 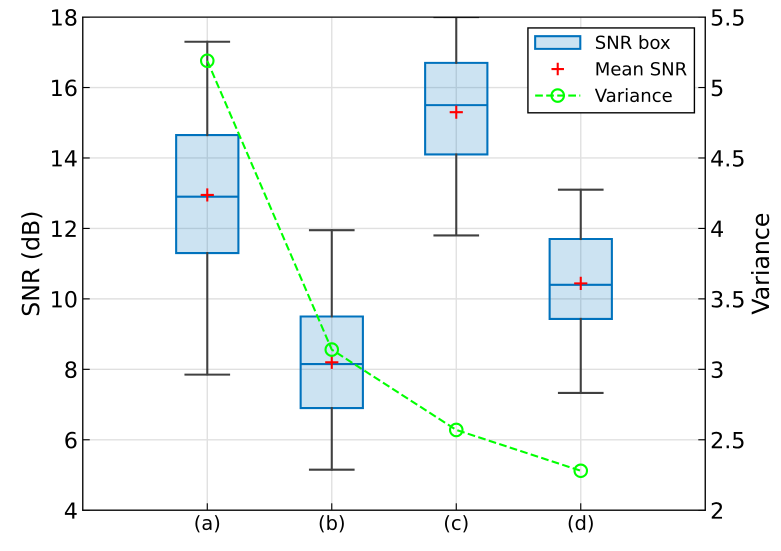 What do you see at coordinates (64, 17) in the screenshot?
I see `y-tick-label: 18` at bounding box center [64, 17].